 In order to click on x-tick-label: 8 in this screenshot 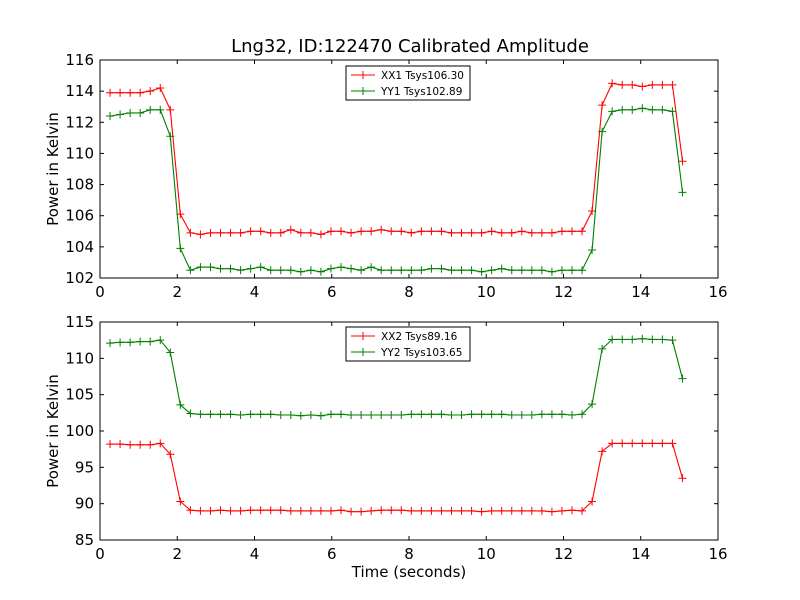, I will do `click(409, 292)`.